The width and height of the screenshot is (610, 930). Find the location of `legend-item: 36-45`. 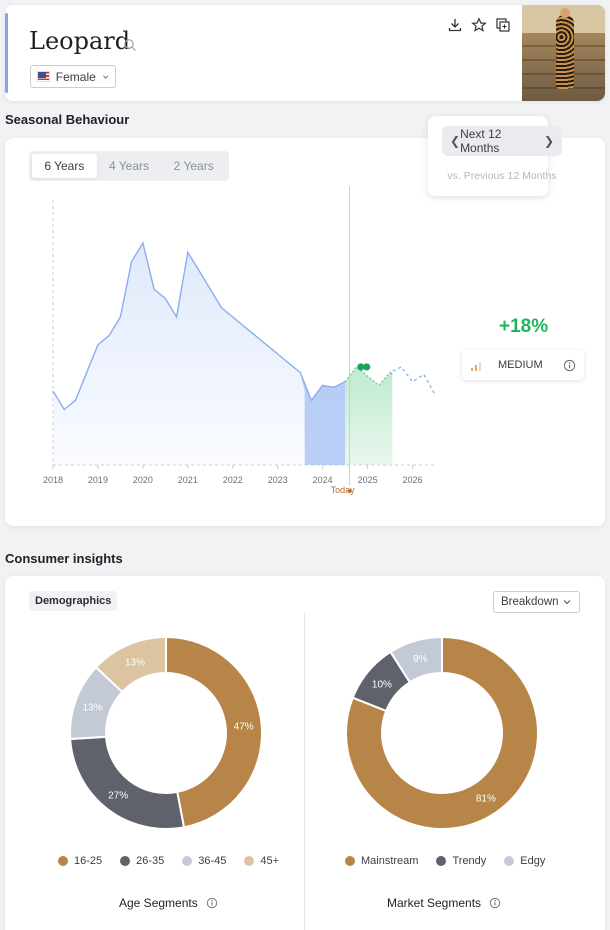

legend-item: 36-45 is located at coordinates (204, 861).